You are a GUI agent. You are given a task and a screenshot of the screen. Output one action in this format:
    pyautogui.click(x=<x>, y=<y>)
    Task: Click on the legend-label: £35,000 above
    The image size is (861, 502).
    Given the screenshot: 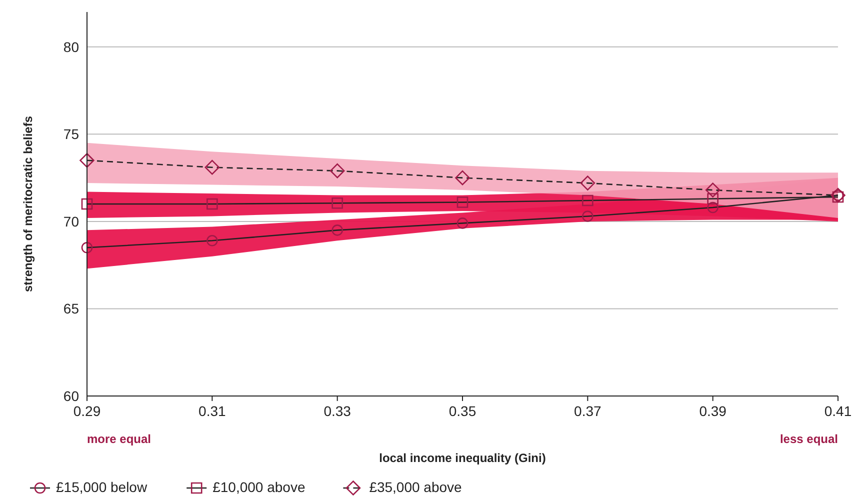 What is the action you would take?
    pyautogui.click(x=415, y=487)
    